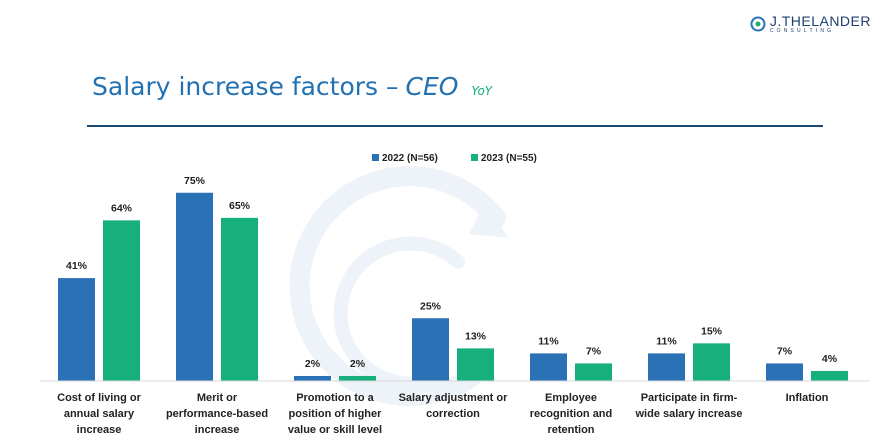  Describe the element at coordinates (807, 398) in the screenshot. I see `category-label: Inflation` at that location.